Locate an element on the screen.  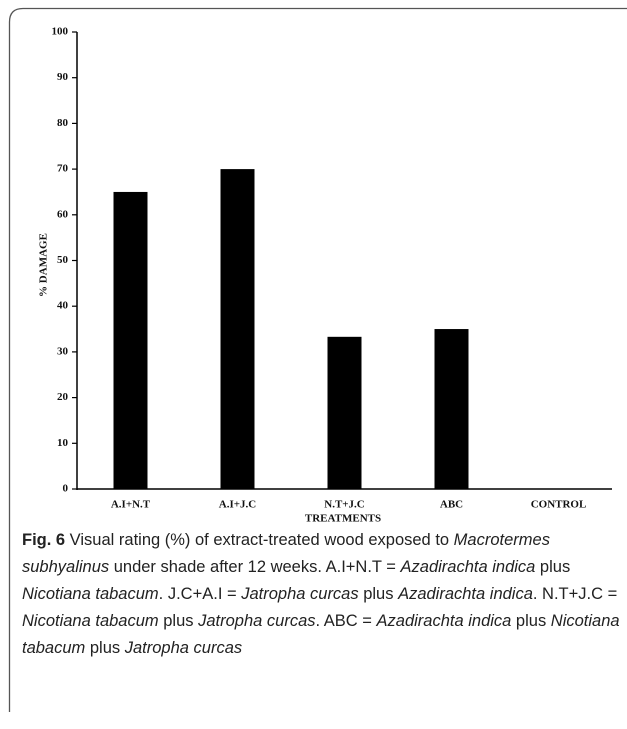
caption-text: . ABC = is located at coordinates (346, 621).